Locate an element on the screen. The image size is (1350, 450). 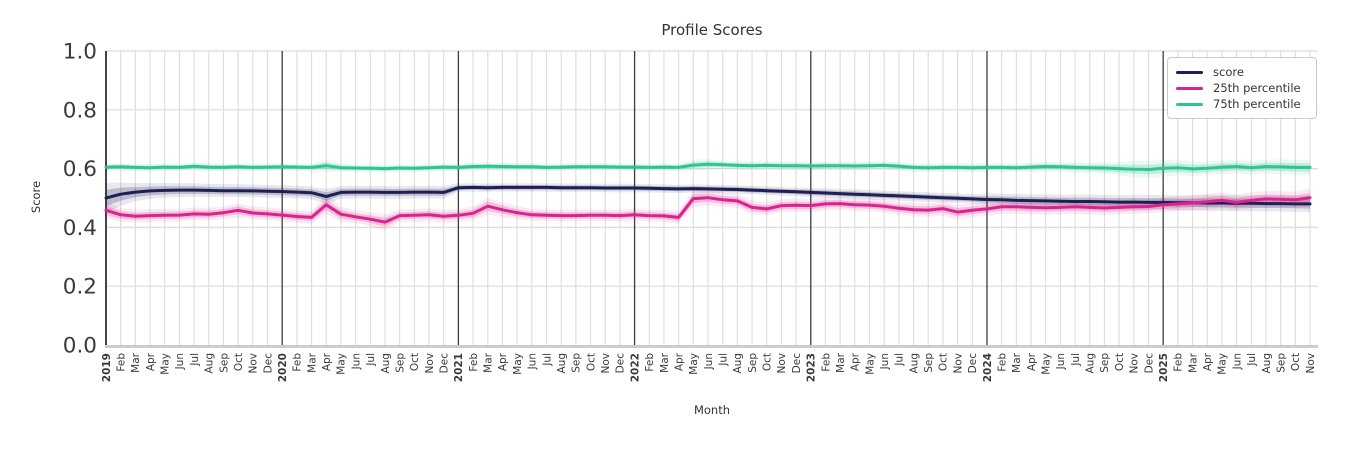
x-tick-label-year: 2021 is located at coordinates (459, 367).